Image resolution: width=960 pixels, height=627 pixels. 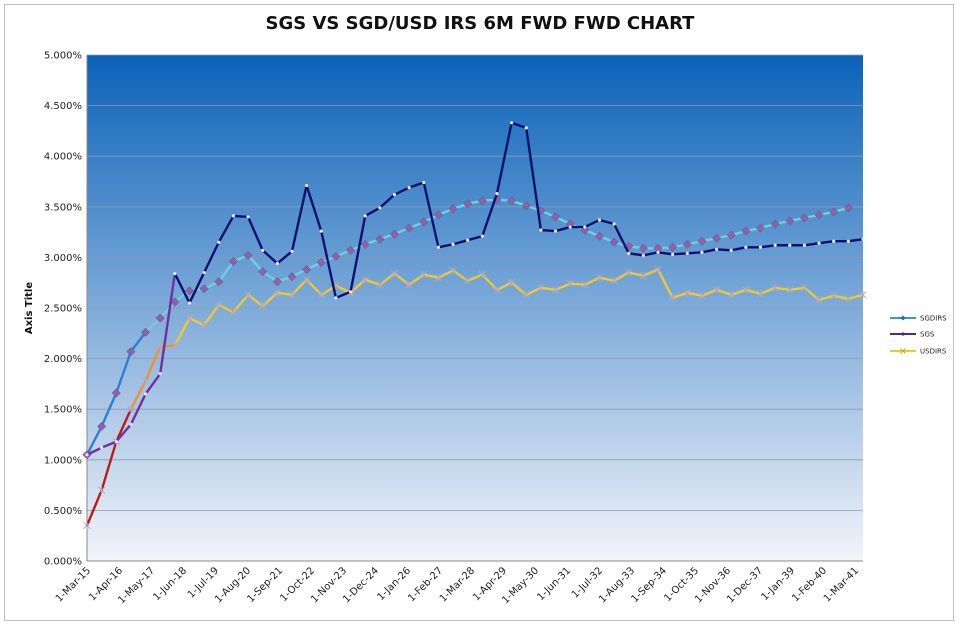 What do you see at coordinates (554, 584) in the screenshot?
I see `x-tick-label: 1-Jun-31` at bounding box center [554, 584].